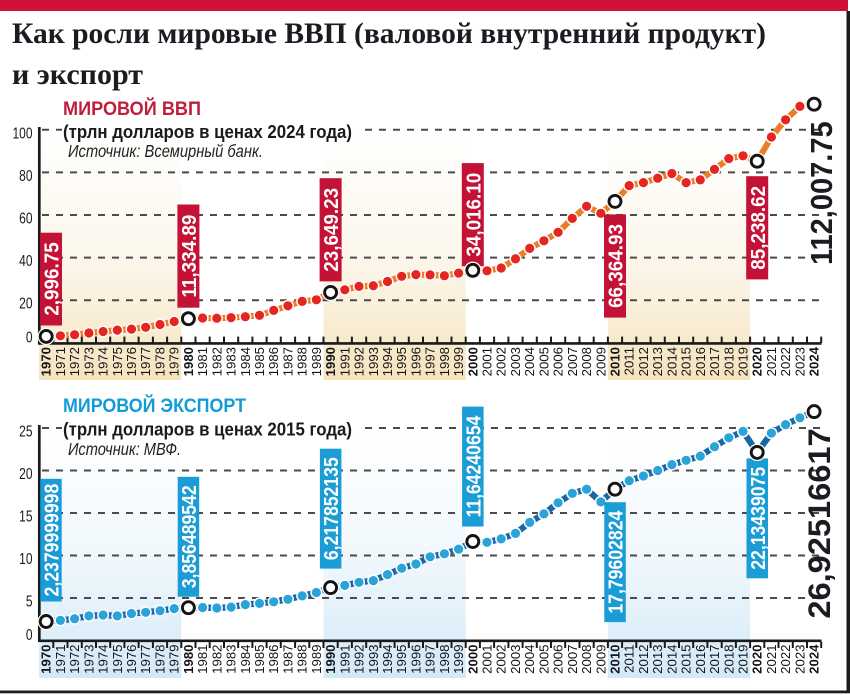 The image size is (850, 695). I want to click on svg-text: 17,79602824, so click(616, 561).